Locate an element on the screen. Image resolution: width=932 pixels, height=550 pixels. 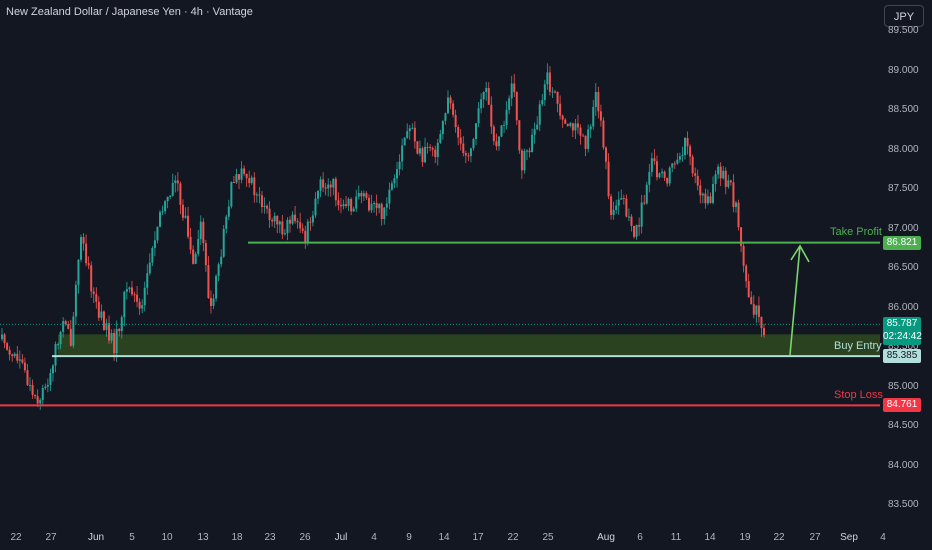
y-tick-label: 84.000 is located at coordinates (903, 465).